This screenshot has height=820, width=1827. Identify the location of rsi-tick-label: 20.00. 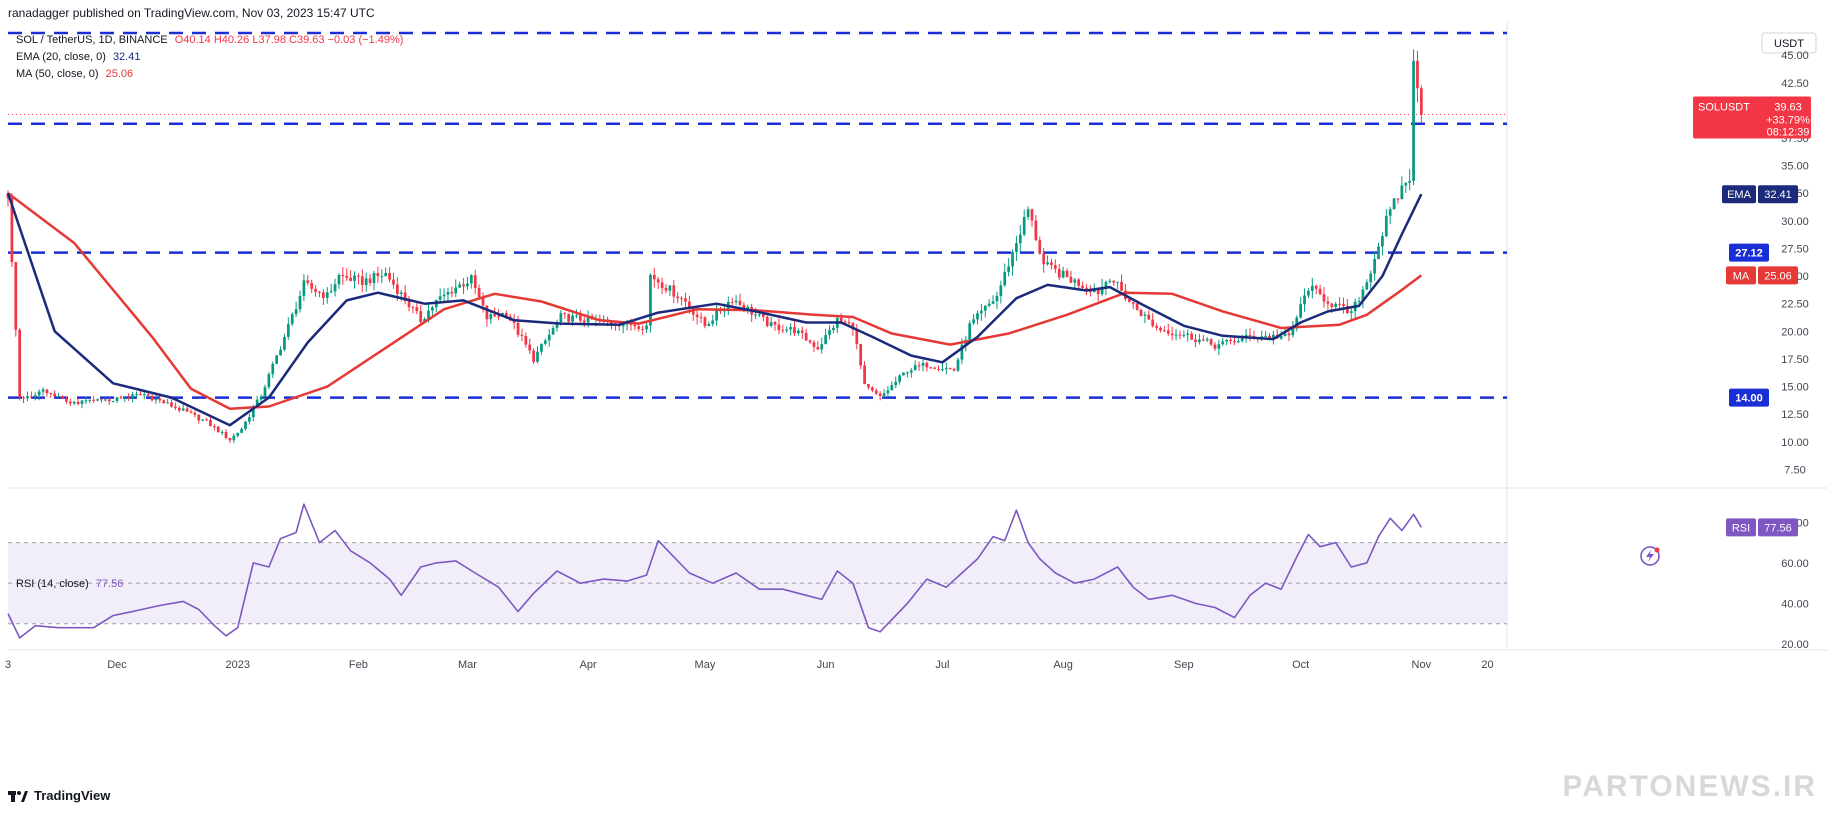
(1795, 645).